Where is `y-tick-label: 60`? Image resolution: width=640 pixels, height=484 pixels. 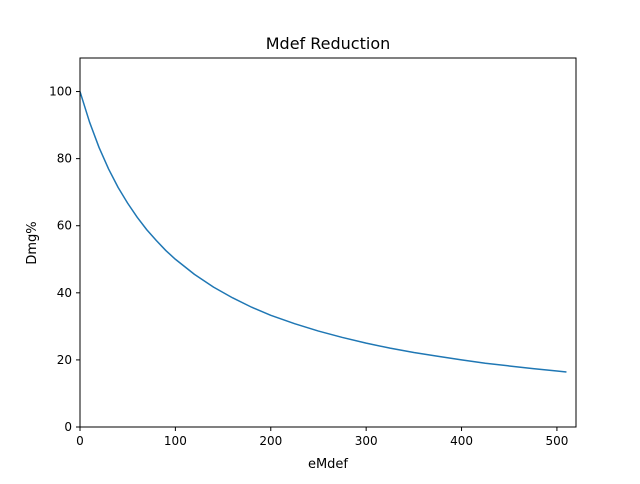
y-tick-label: 60 is located at coordinates (64, 226).